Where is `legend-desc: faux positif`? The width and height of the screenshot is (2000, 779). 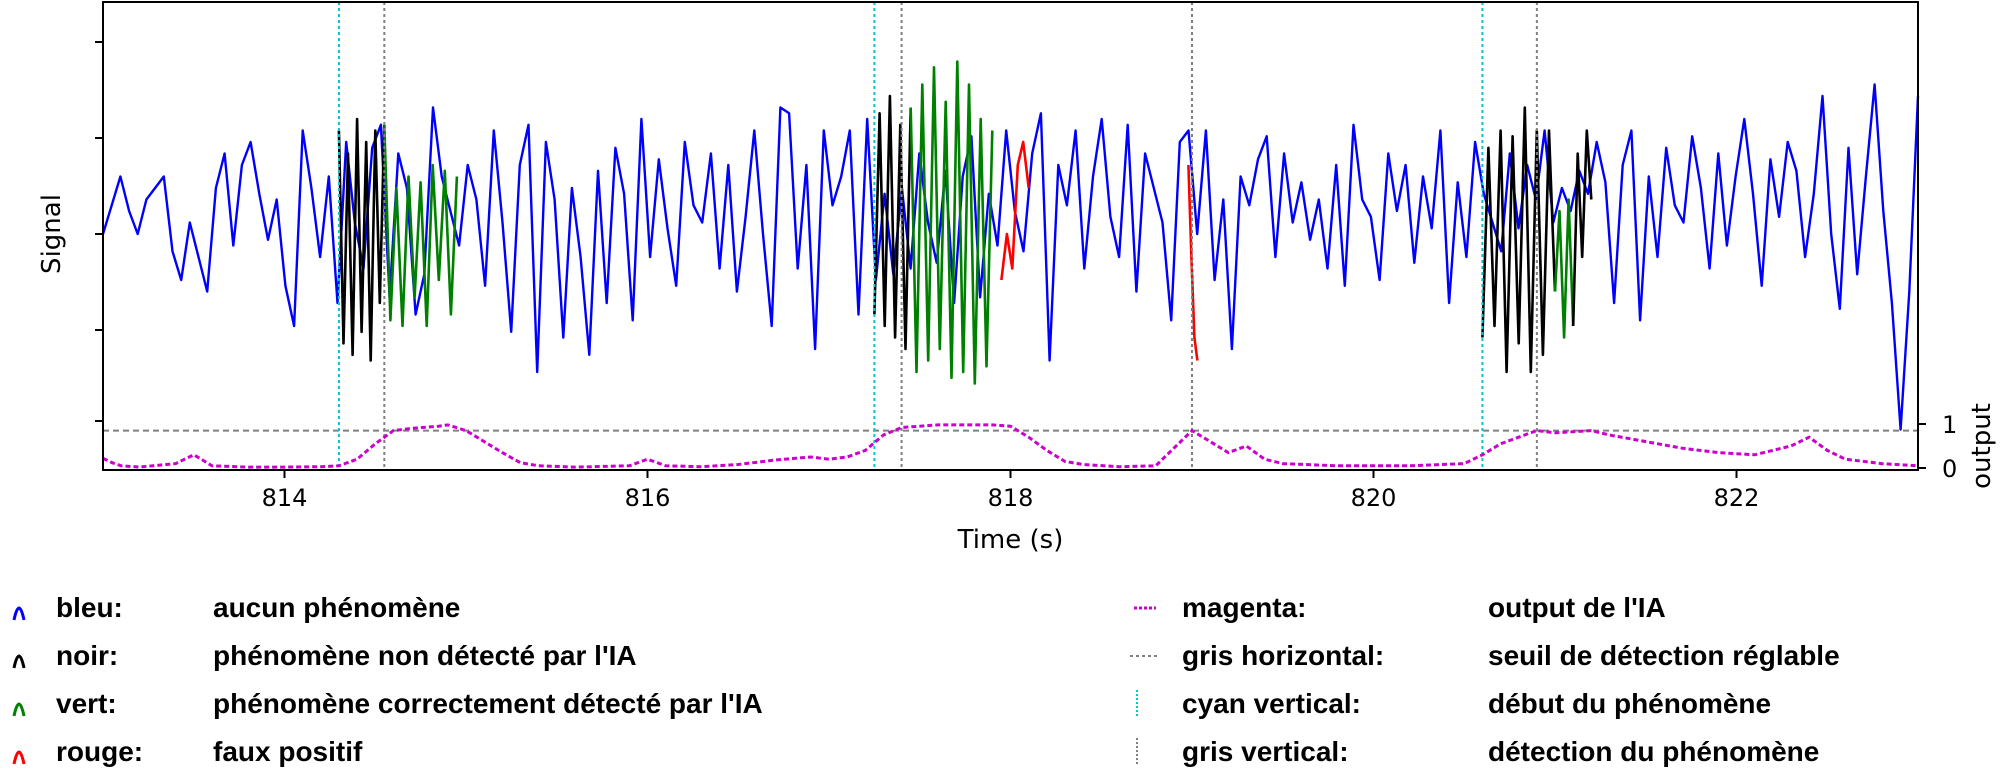
legend-desc: faux positif is located at coordinates (288, 751).